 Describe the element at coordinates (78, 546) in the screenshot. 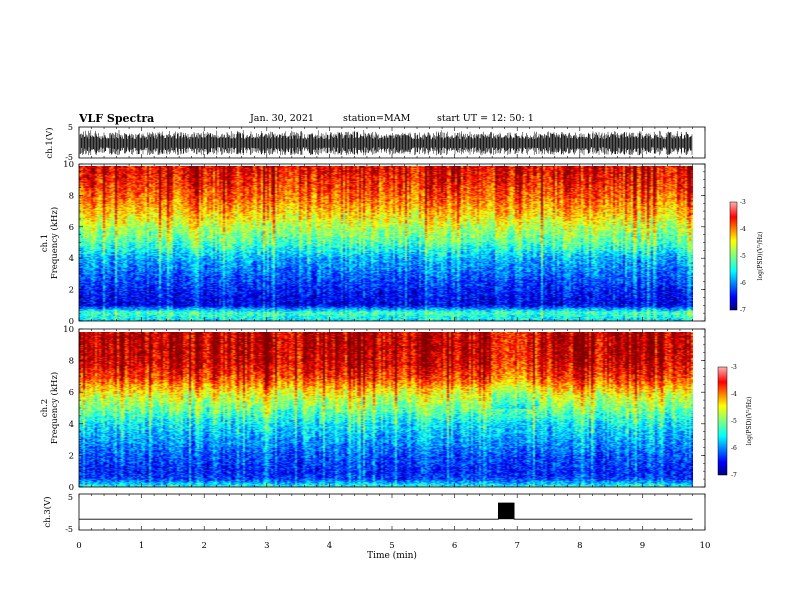

I see `time-tick-label: 0` at that location.